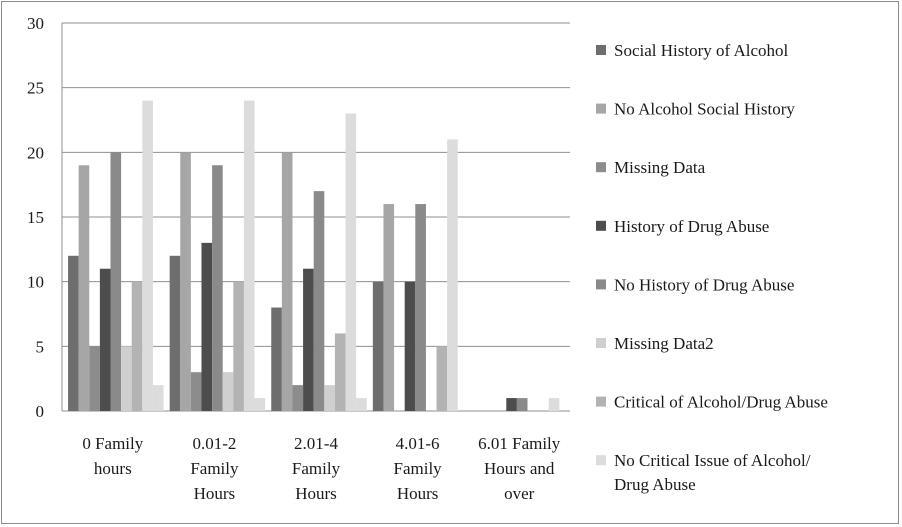  I want to click on legend-label: No Alcohol Social History, so click(704, 109).